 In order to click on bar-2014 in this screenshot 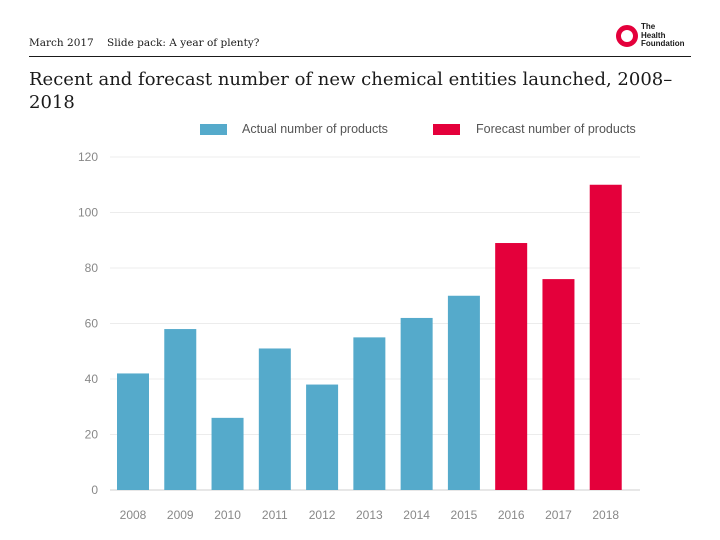, I will do `click(416, 403)`.